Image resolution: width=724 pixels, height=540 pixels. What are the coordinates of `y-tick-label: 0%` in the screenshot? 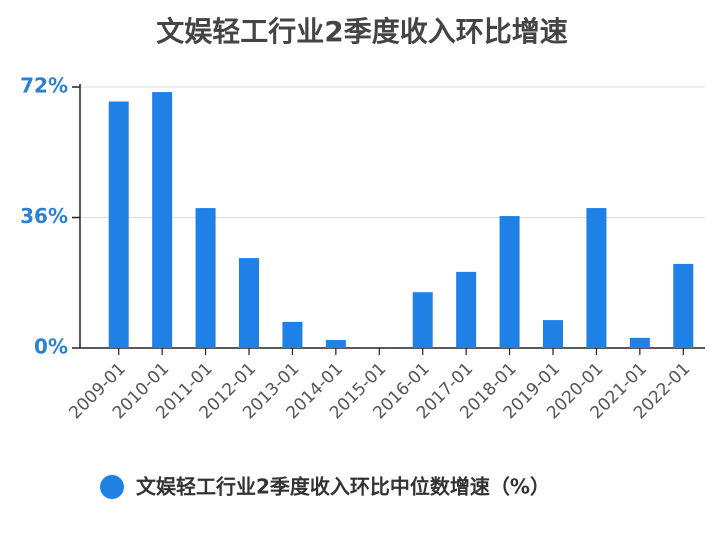 It's located at (51, 347).